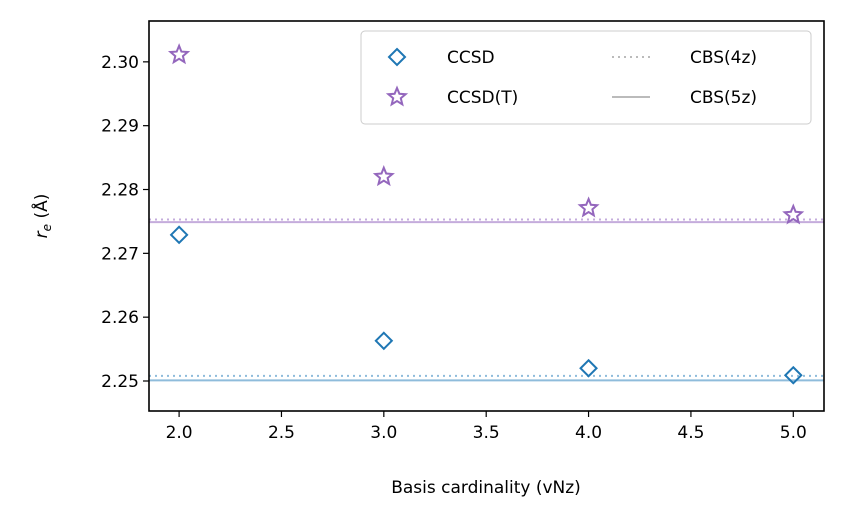 The image size is (846, 521). Describe the element at coordinates (588, 433) in the screenshot. I see `x-tick-label: 4.0` at that location.